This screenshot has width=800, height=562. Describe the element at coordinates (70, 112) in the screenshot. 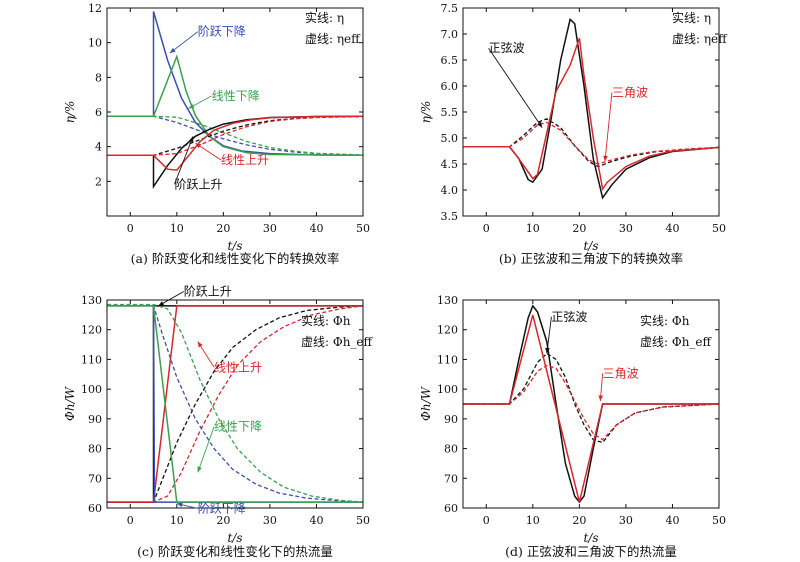

I see `y-axis-title: η/%` at that location.